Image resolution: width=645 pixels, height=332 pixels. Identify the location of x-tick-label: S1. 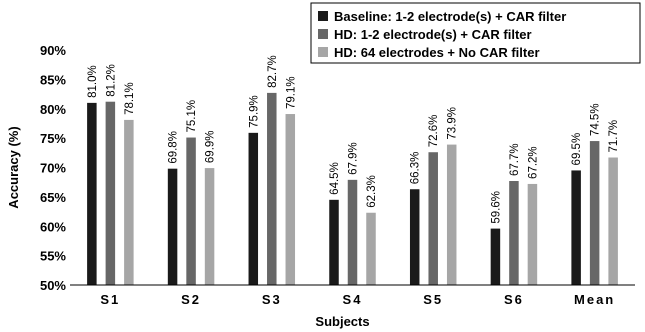
(110, 299).